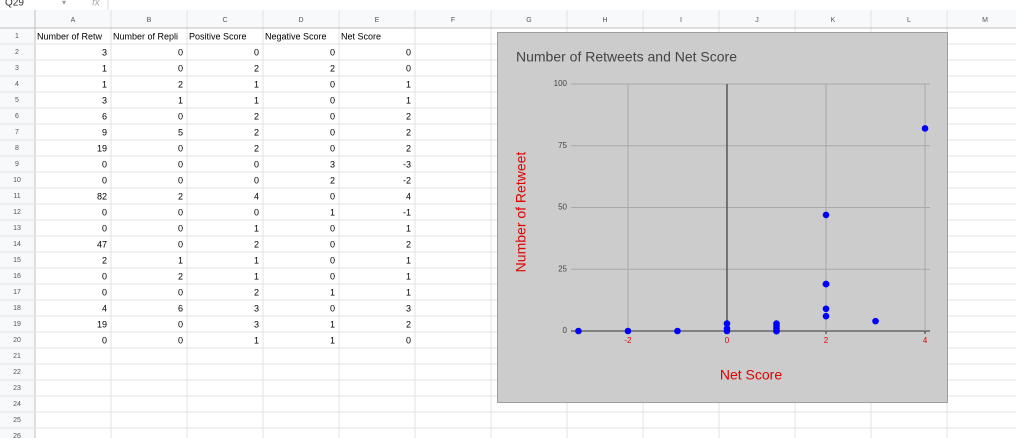 Image resolution: width=1016 pixels, height=438 pixels. I want to click on dropdown: ▾, so click(64, 3).